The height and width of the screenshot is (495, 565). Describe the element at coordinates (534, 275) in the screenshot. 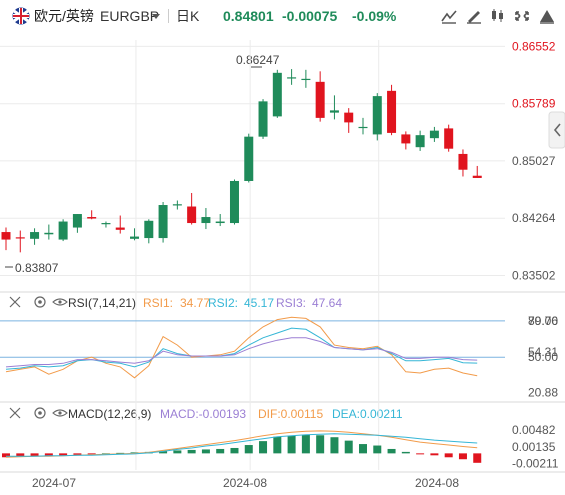

I see `price-tick-label: 0.83502` at that location.